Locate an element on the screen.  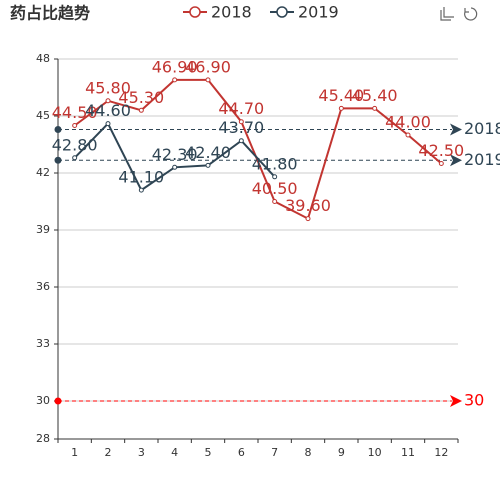
y-tick-label: 45 is located at coordinates (43, 115).